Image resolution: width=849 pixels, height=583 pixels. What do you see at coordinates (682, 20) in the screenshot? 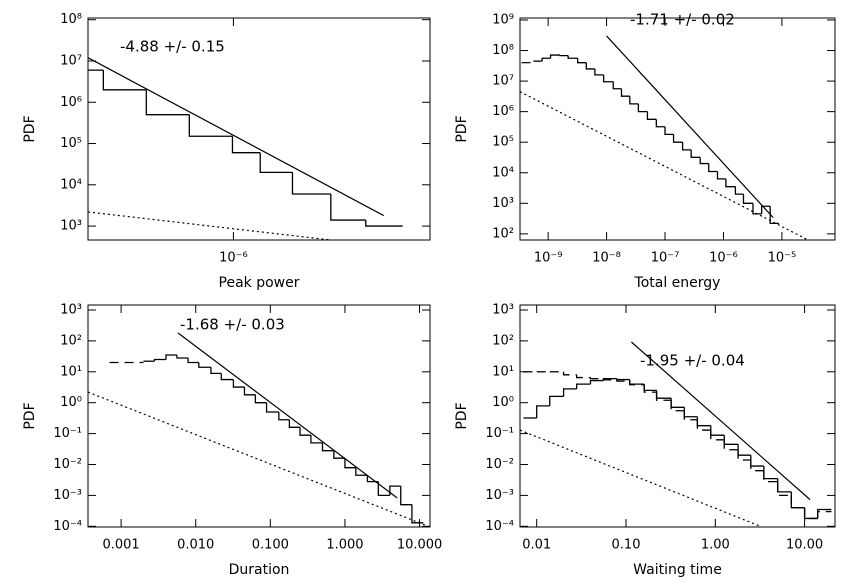
I see `annotation: -1.71 +/- 0.02` at bounding box center [682, 20].